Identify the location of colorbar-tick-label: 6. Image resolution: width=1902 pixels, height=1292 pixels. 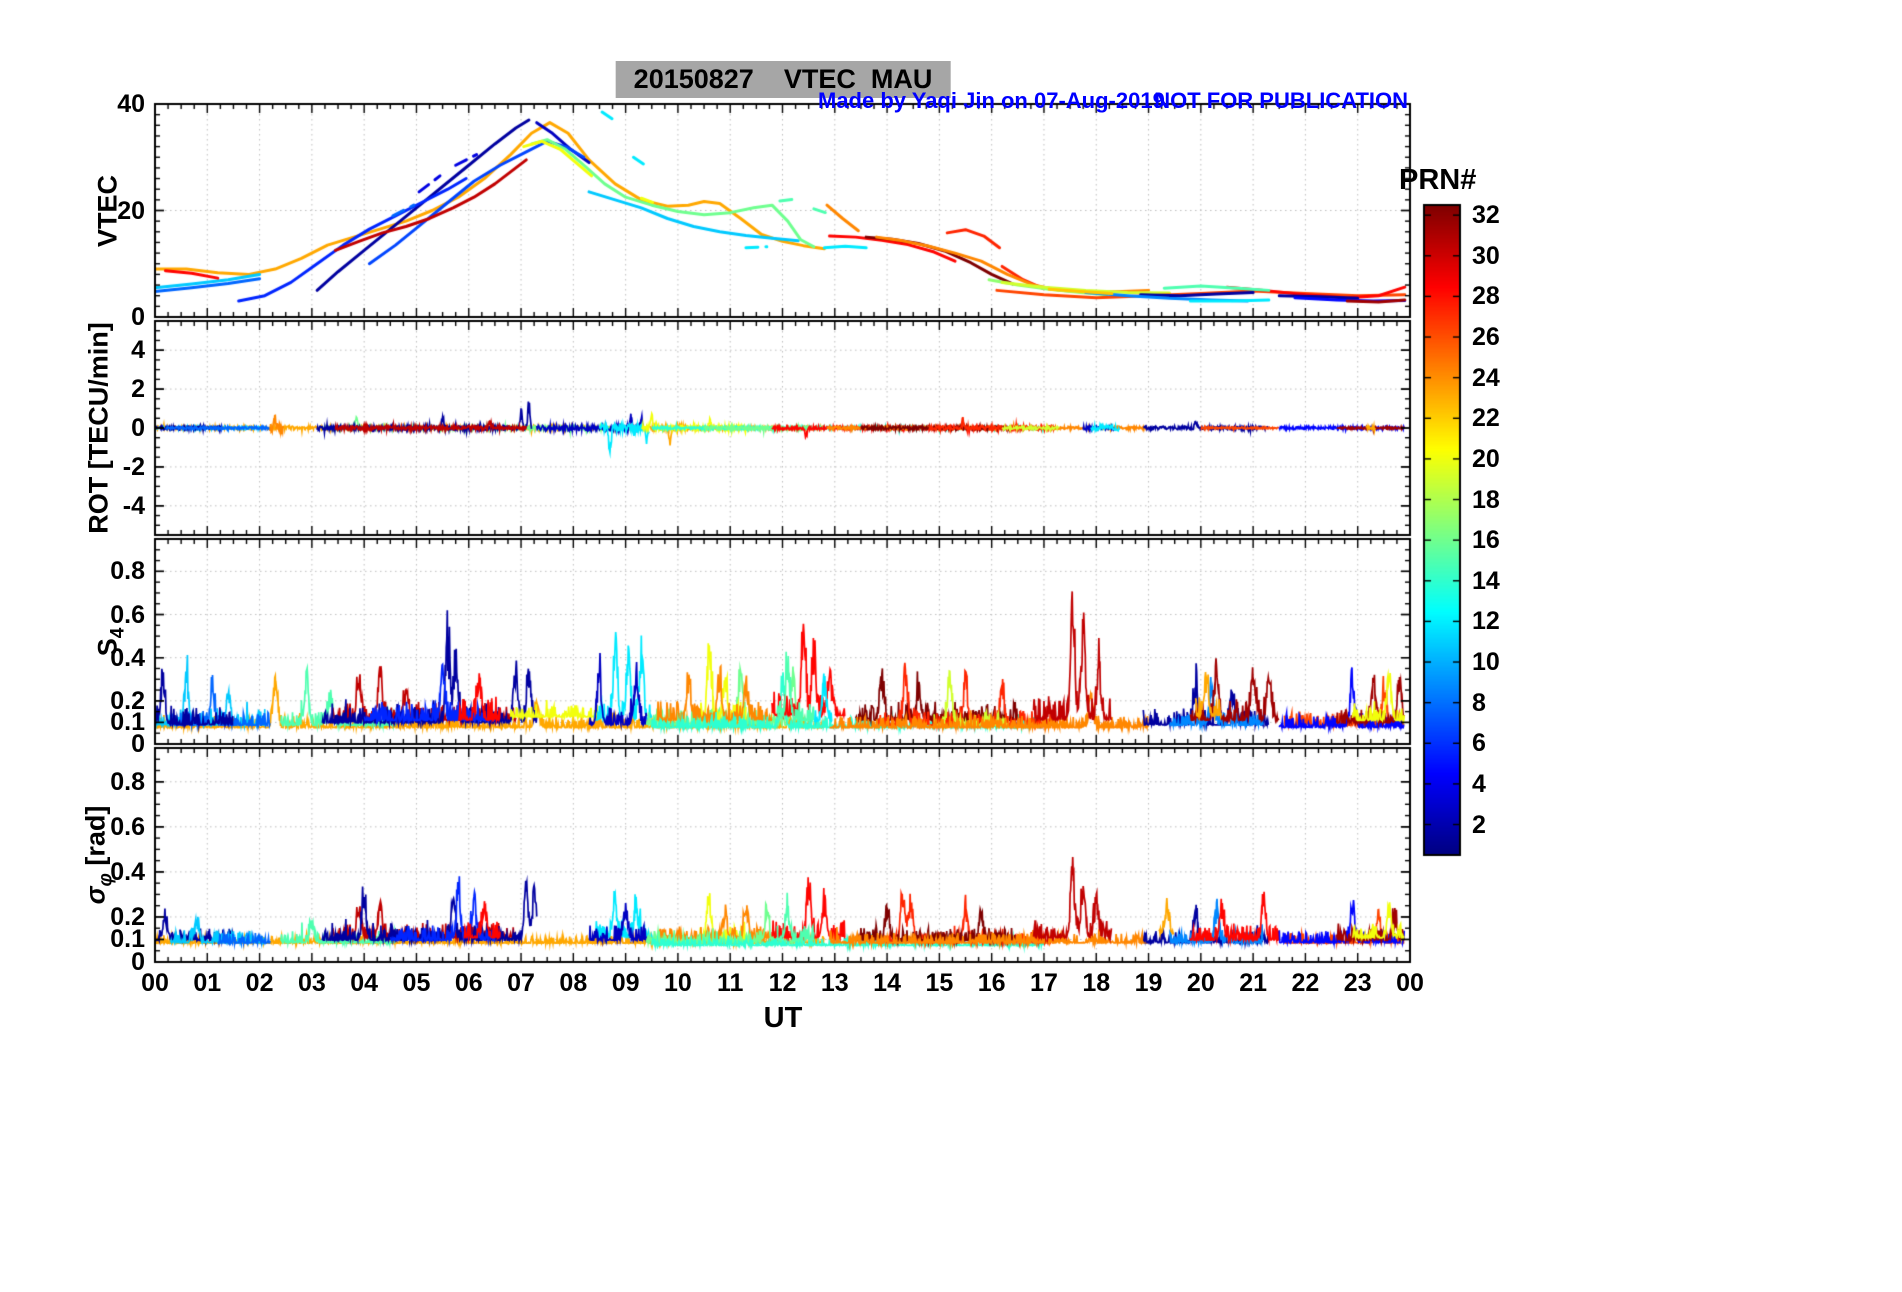
(1479, 743).